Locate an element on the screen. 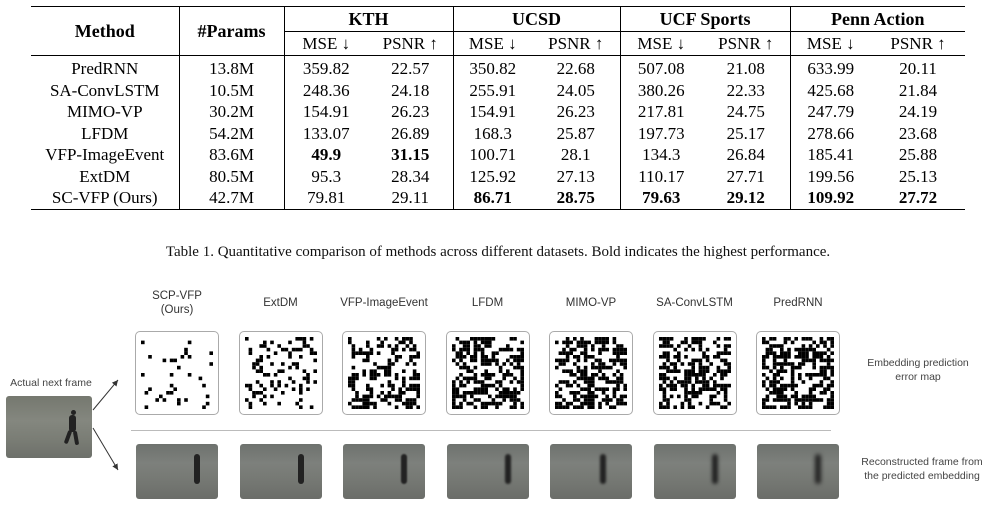 Image resolution: width=996 pixels, height=514 pixels. mse-value-cell: 49.9 is located at coordinates (325, 155).